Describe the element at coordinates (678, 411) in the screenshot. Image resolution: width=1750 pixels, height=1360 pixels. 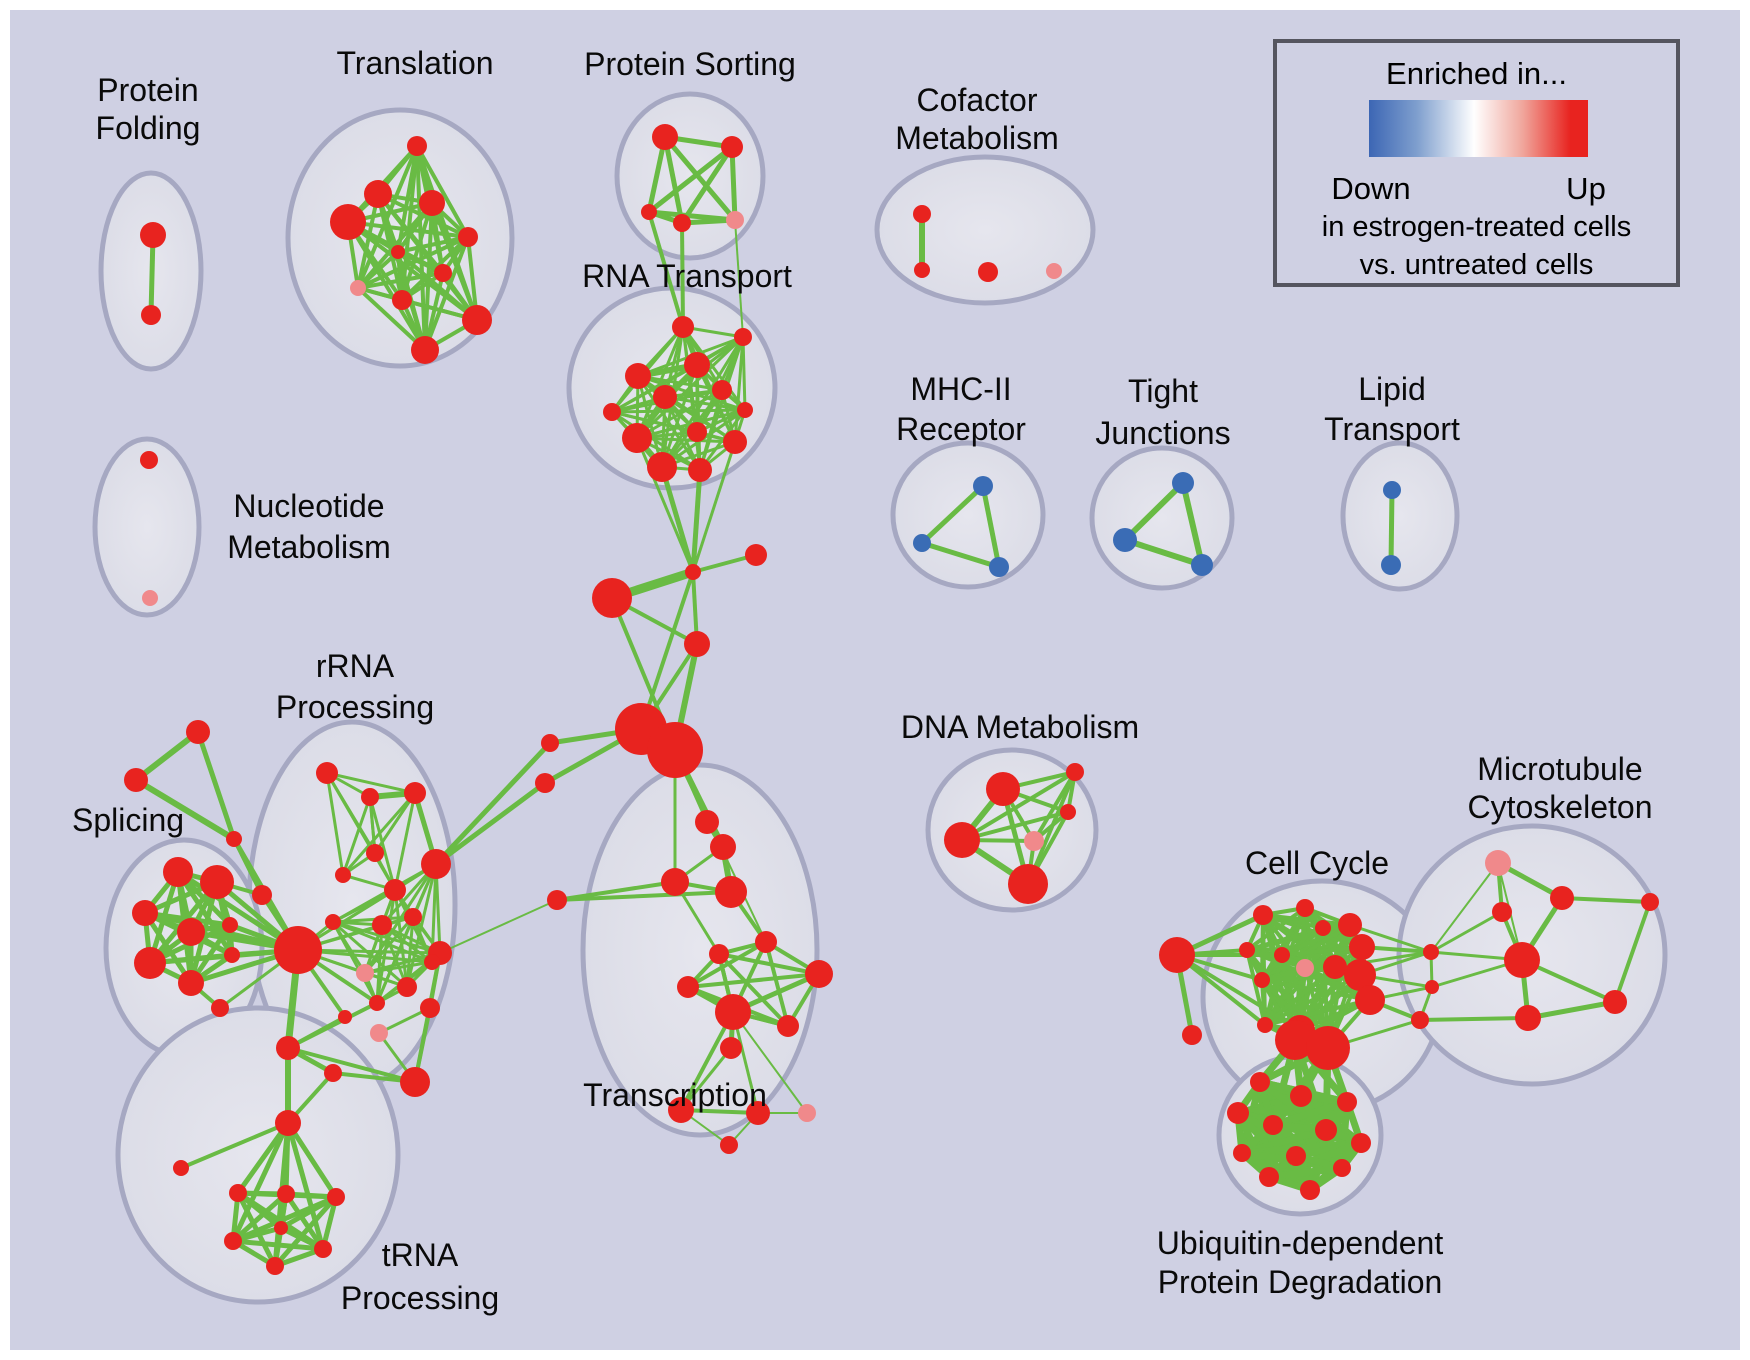
I see `edge-rt12-rt13` at that location.